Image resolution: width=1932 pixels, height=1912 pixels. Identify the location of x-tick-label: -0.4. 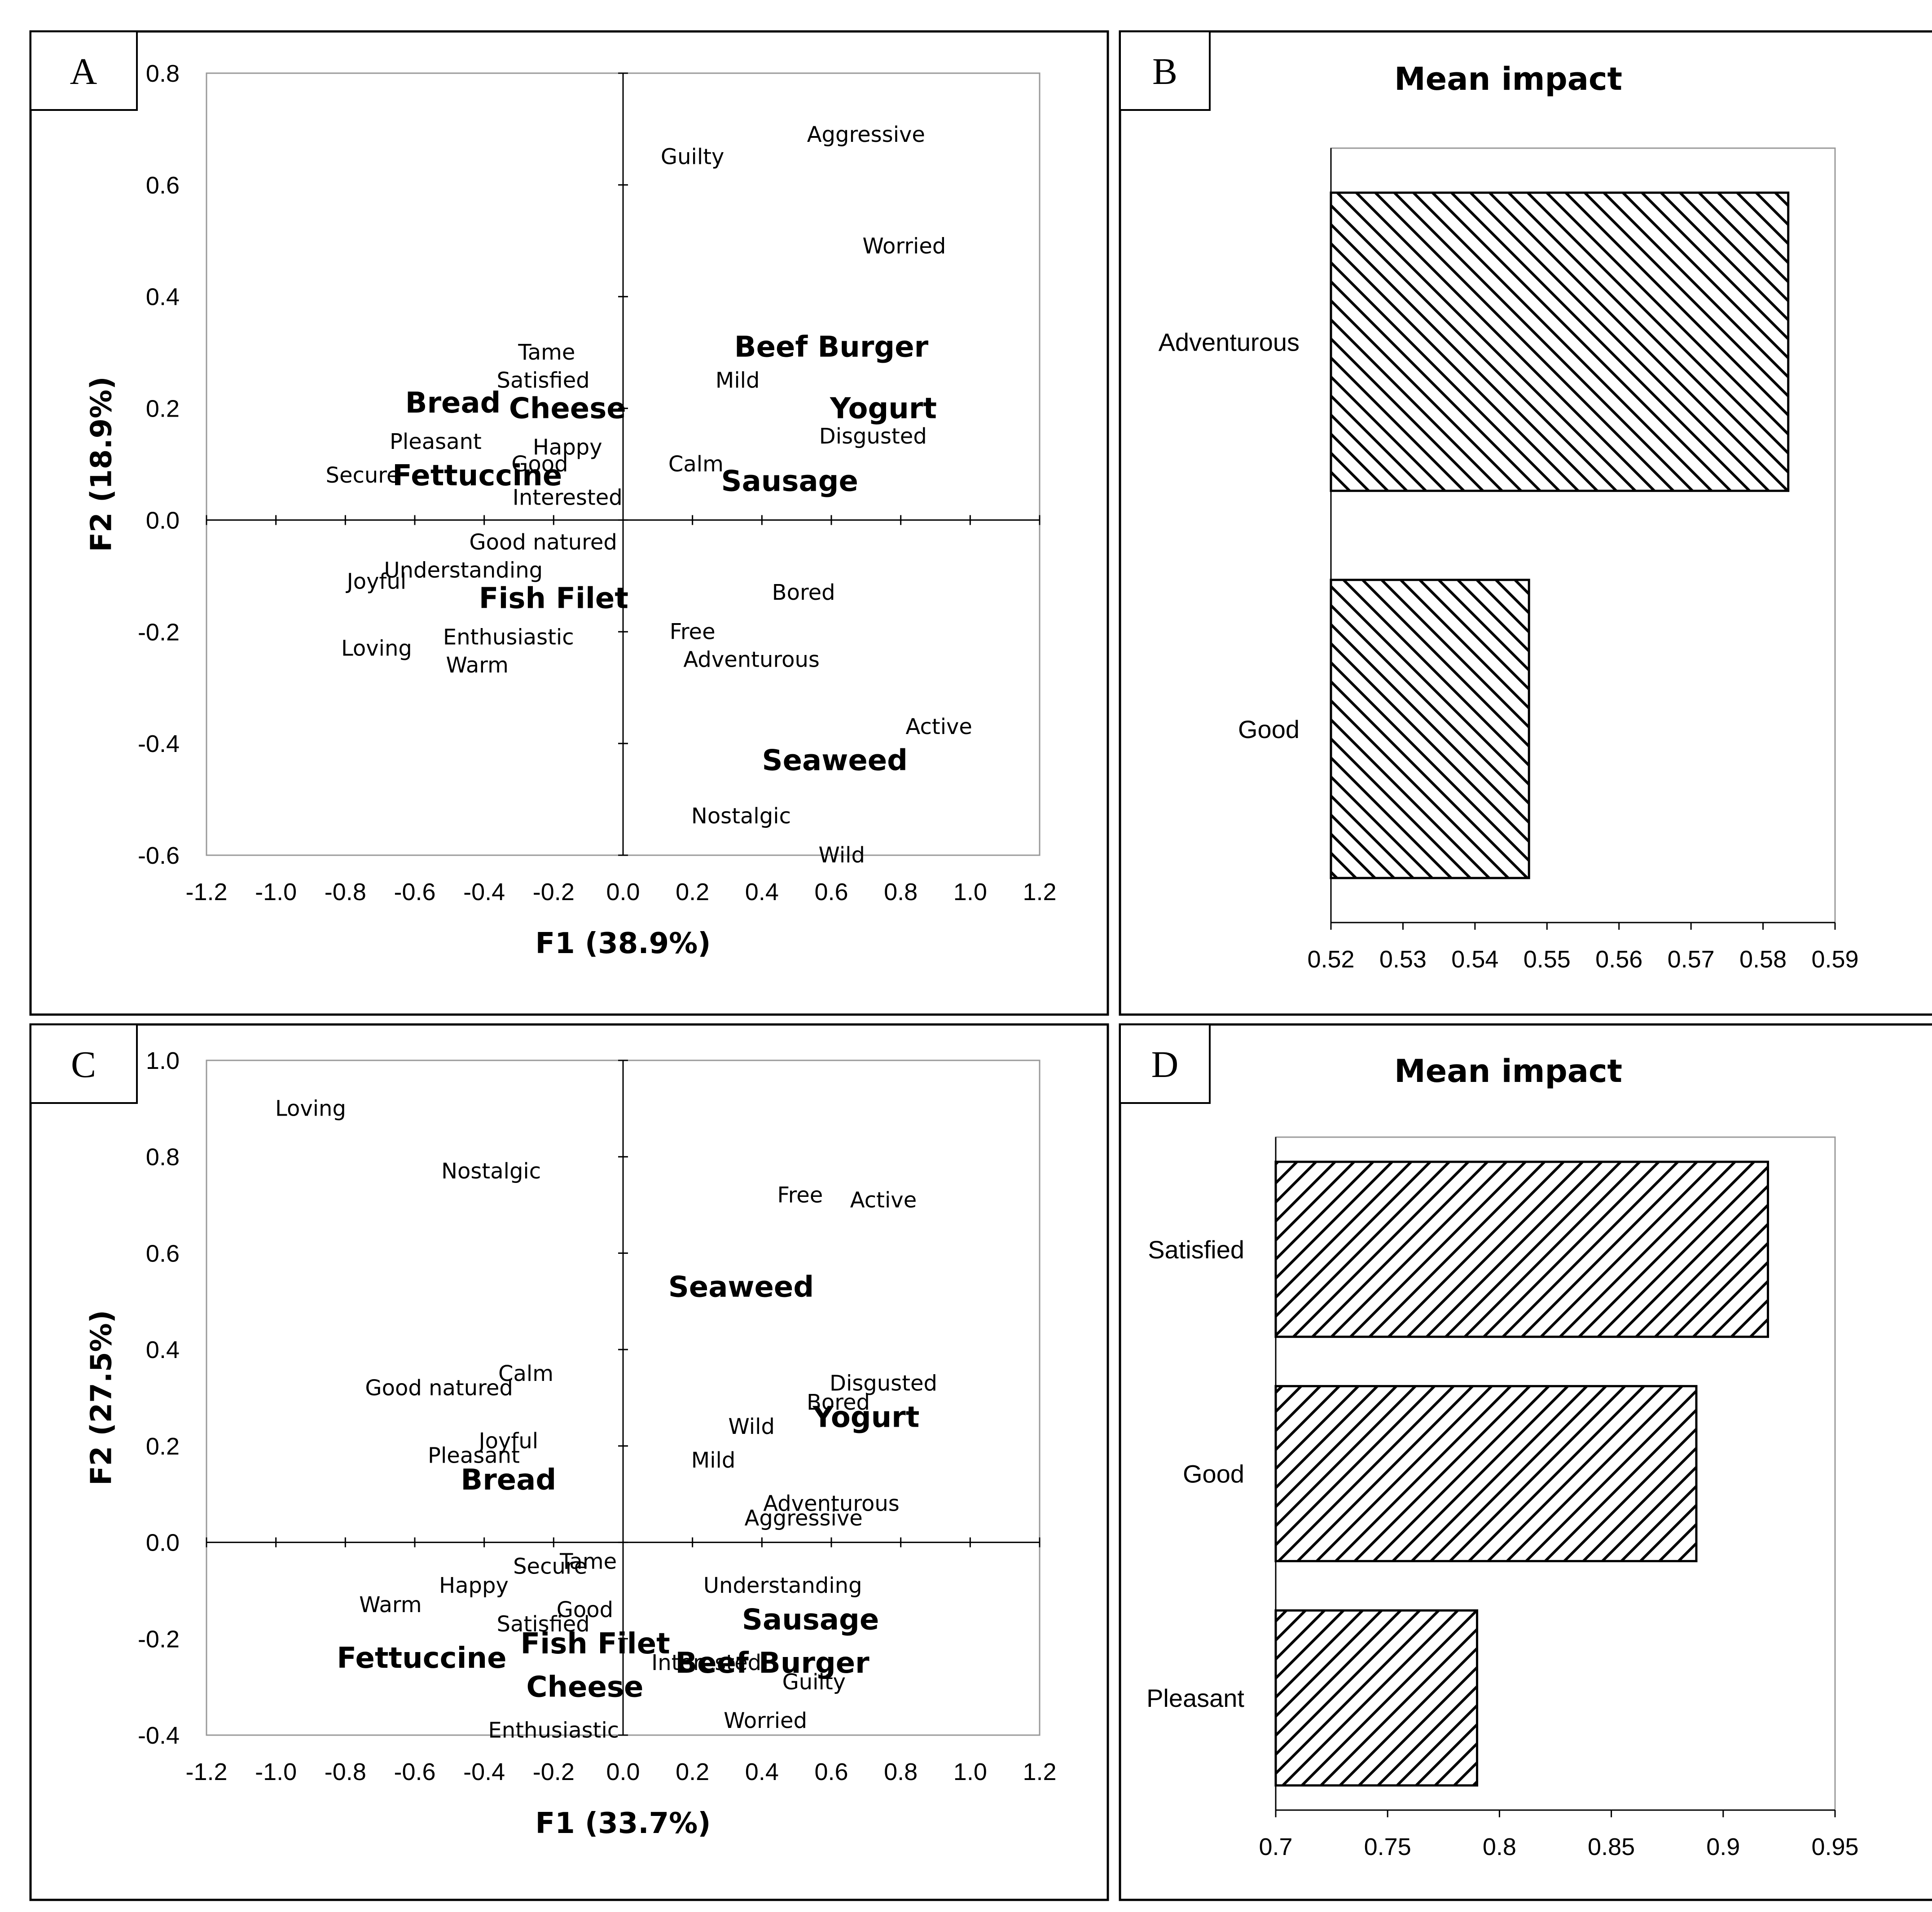
(484, 892).